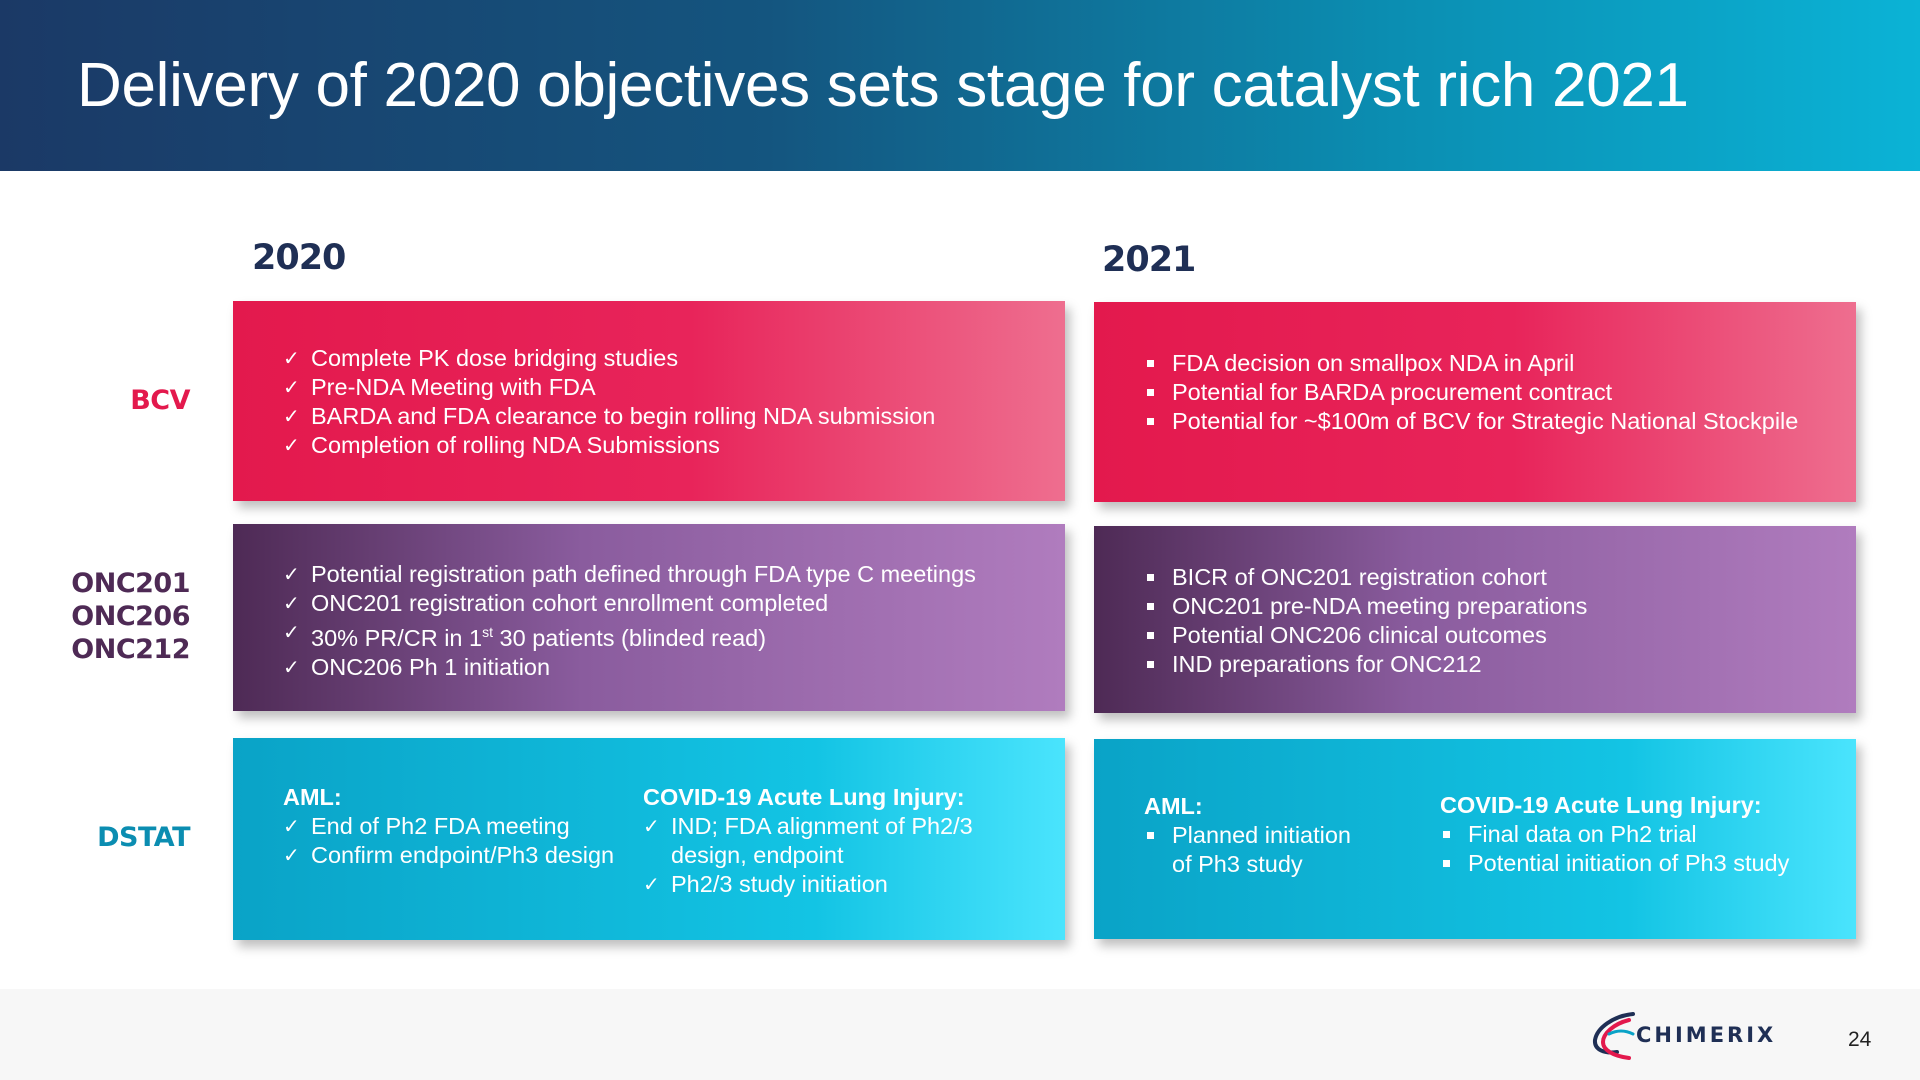 This screenshot has width=1920, height=1080. I want to click on item-text: 30% PR/CR in 1, so click(397, 637).